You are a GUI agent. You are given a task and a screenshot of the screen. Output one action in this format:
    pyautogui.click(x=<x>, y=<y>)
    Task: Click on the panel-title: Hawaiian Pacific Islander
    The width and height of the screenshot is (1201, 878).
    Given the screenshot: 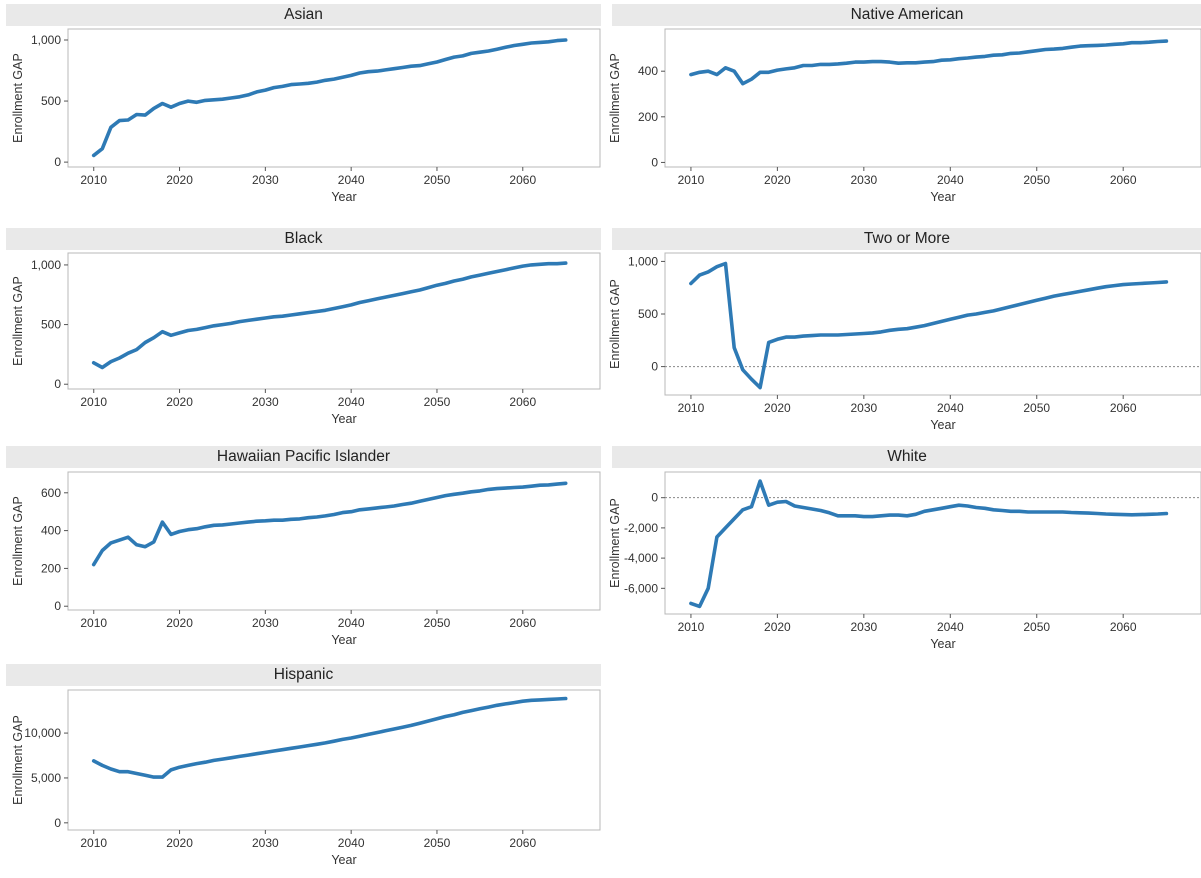 What is the action you would take?
    pyautogui.click(x=303, y=457)
    